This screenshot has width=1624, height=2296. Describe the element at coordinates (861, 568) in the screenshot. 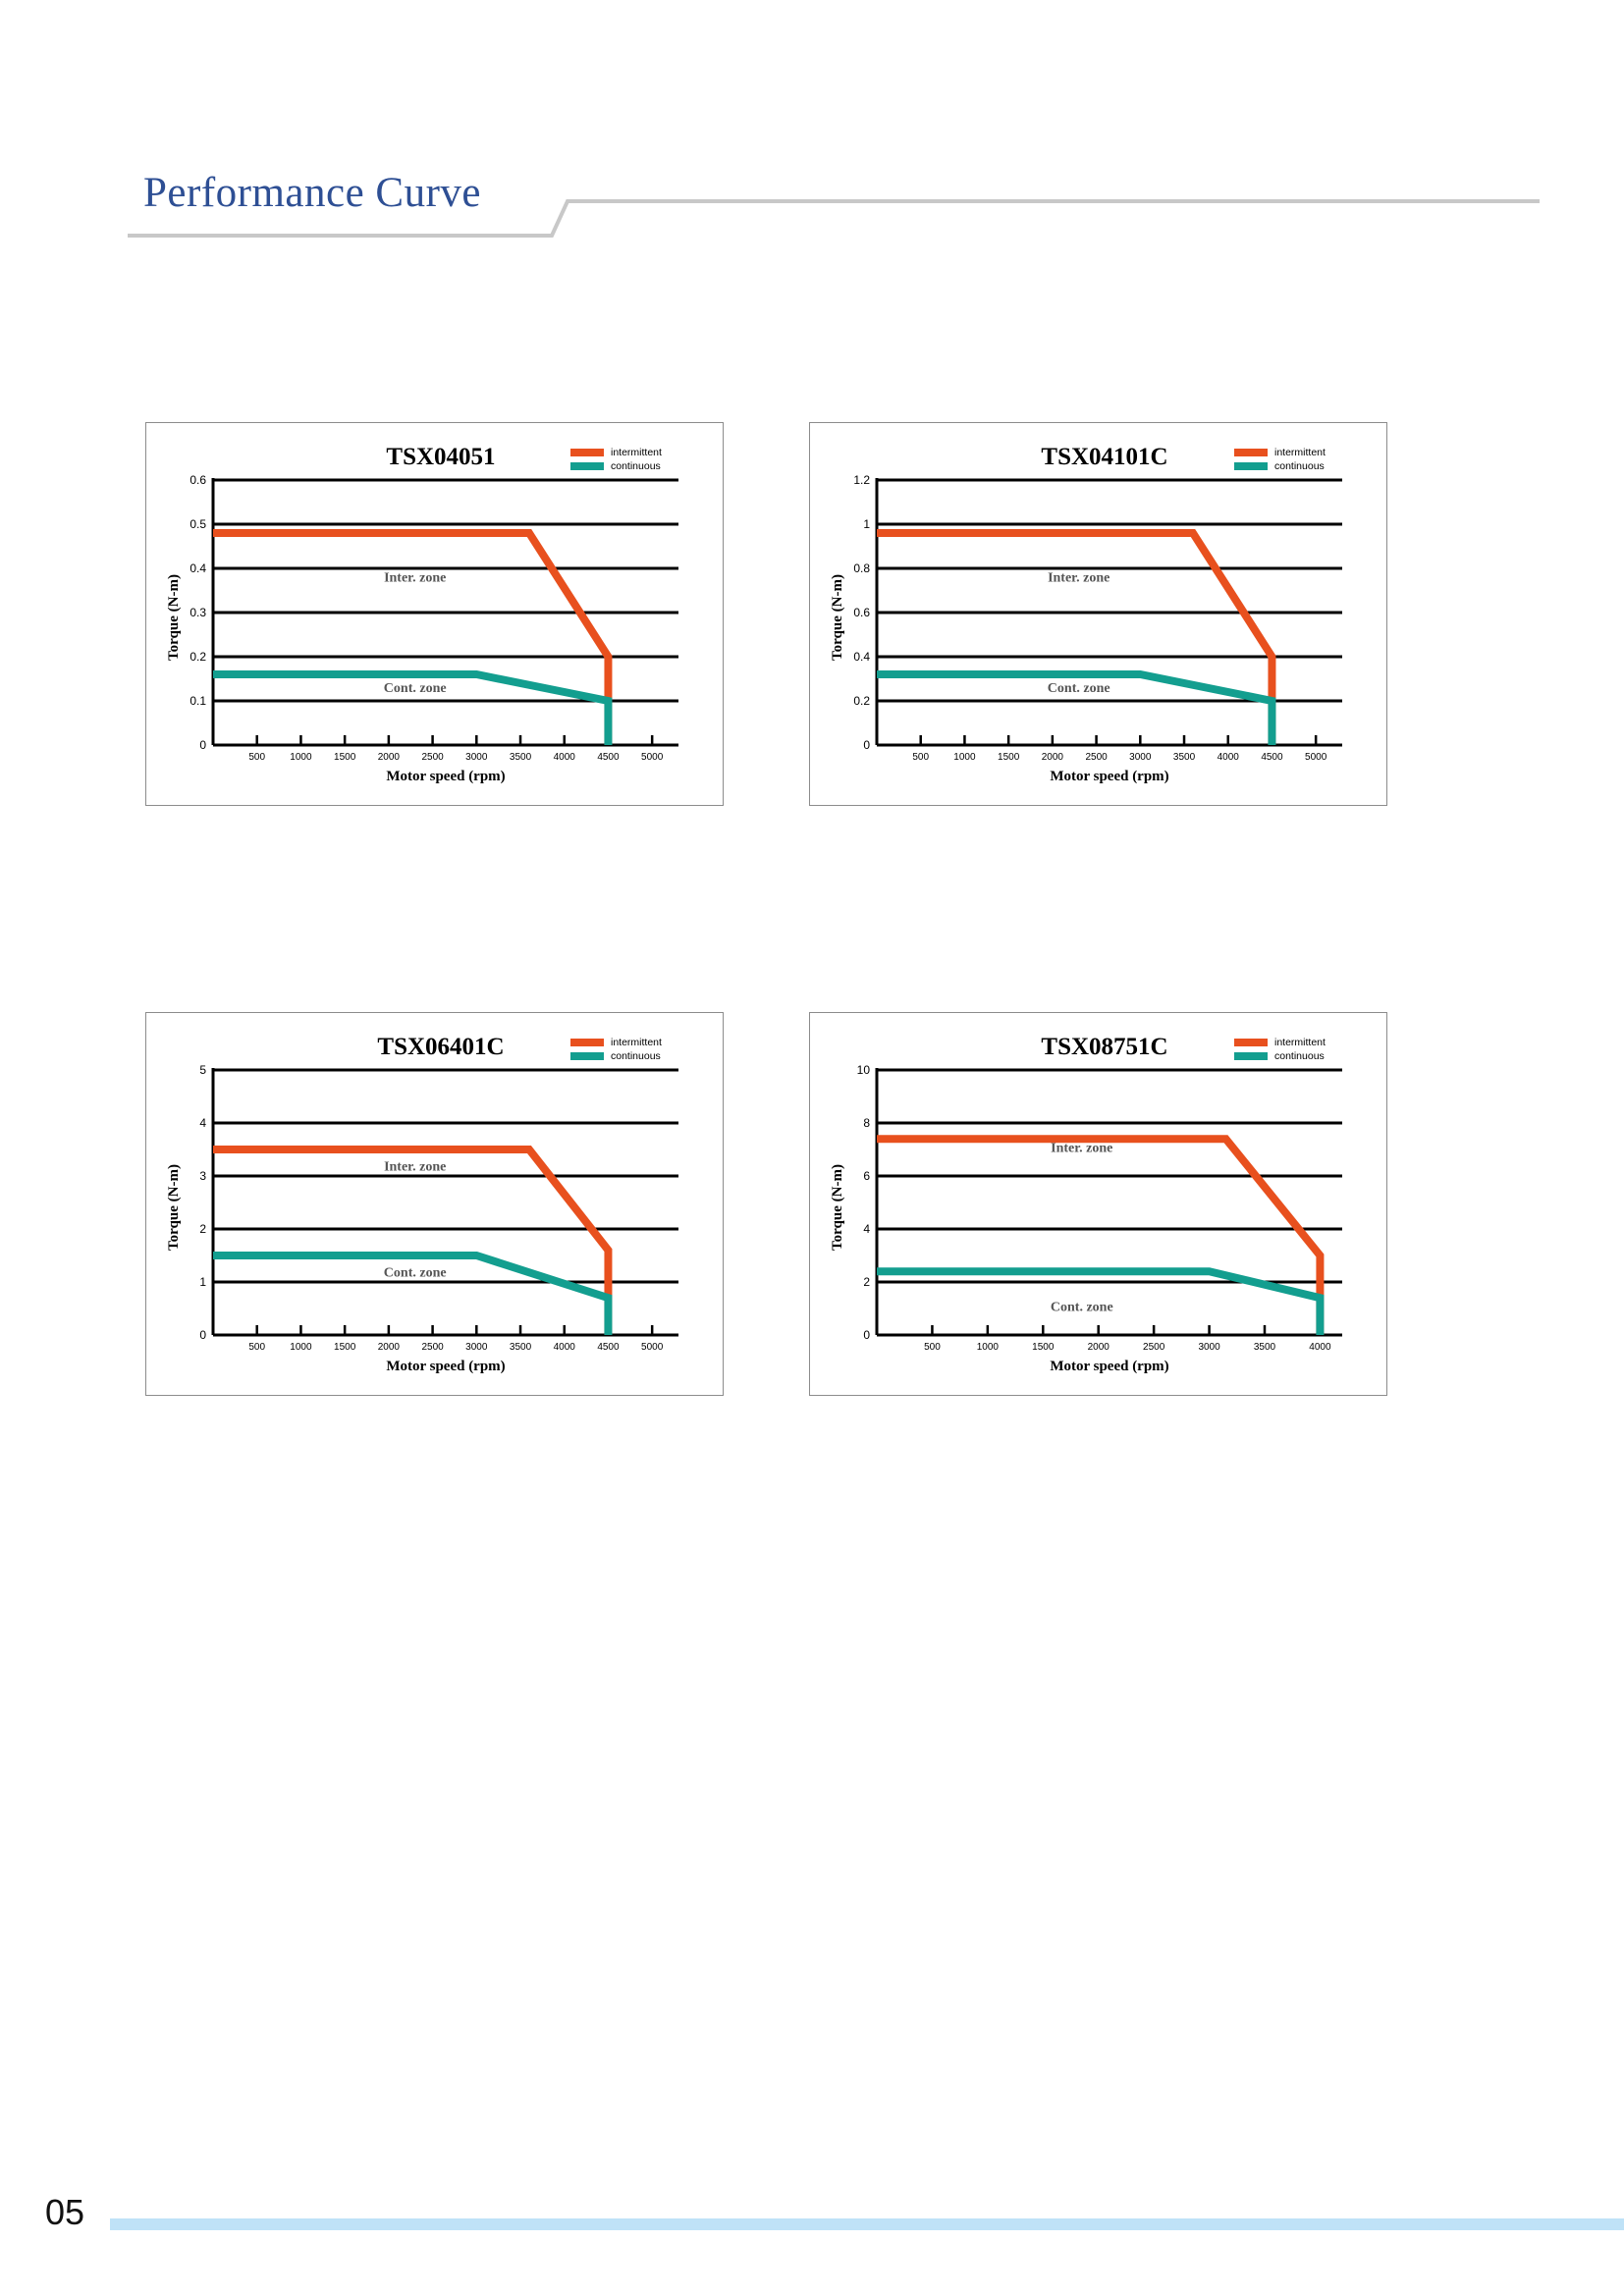

I see `y-tick-label: 0.8` at that location.